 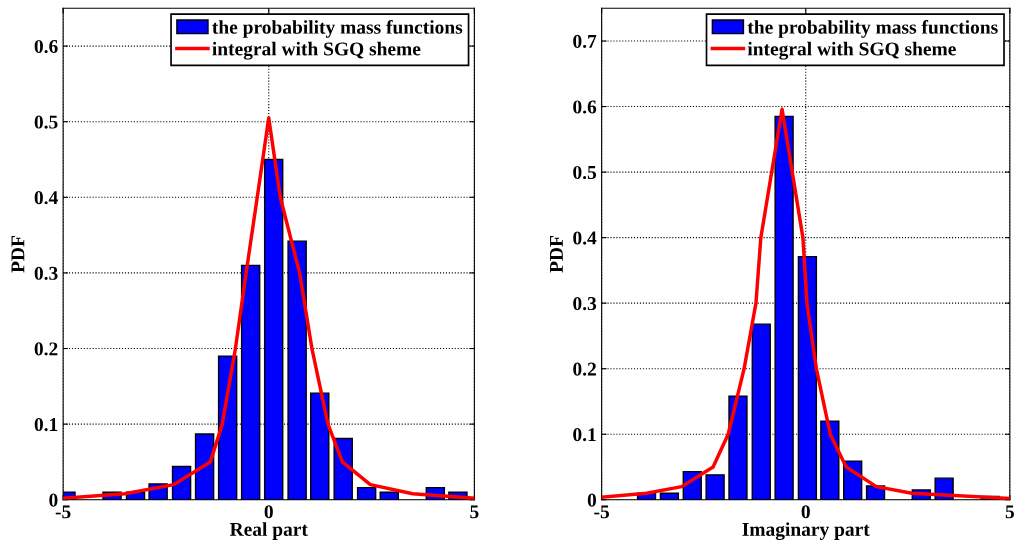 What do you see at coordinates (806, 531) in the screenshot?
I see `x-axis-title: Imaginary part` at bounding box center [806, 531].